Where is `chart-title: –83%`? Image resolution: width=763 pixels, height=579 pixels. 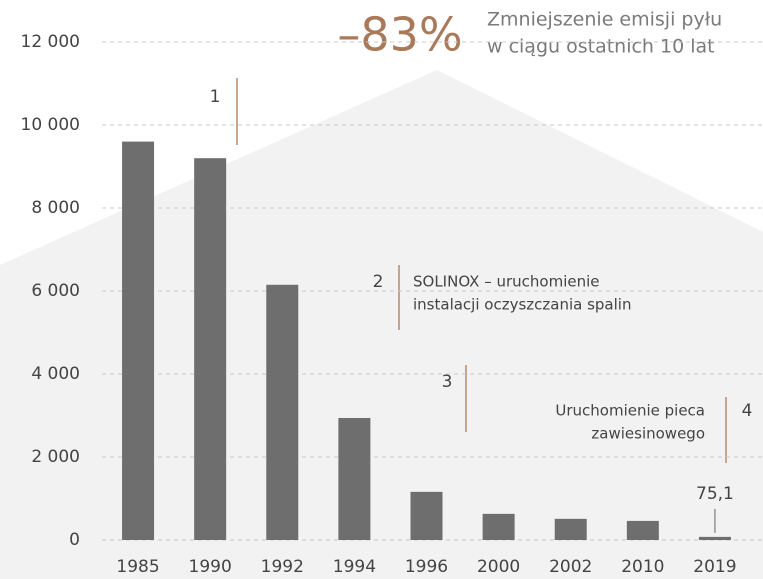 chart-title: –83% is located at coordinates (399, 35).